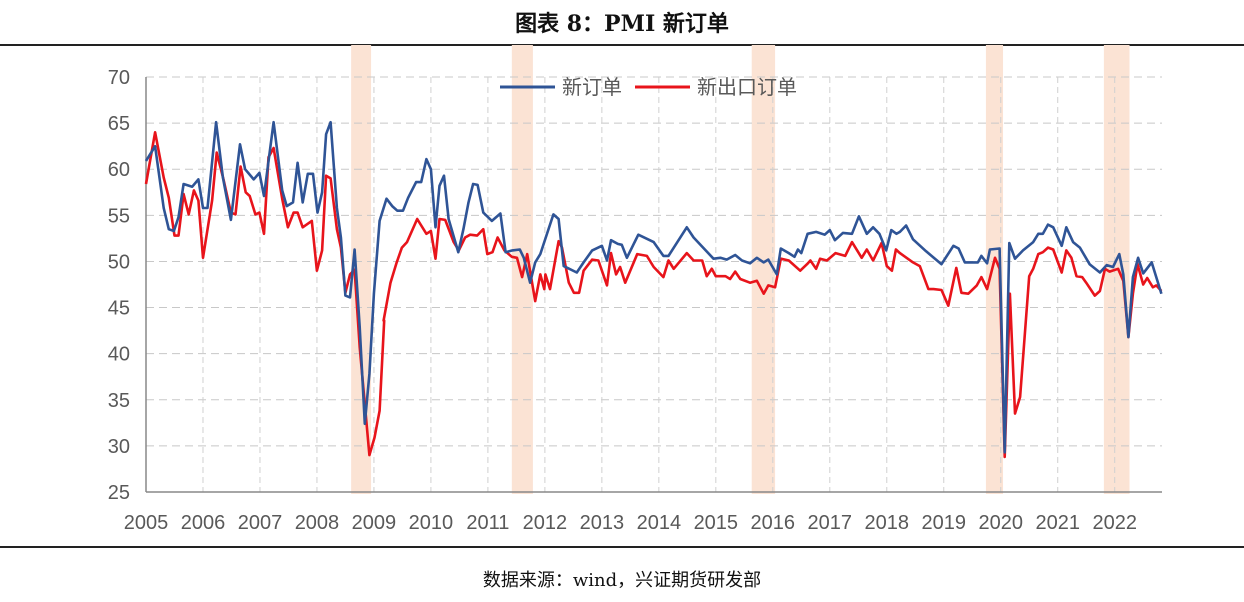  I want to click on x-tick-label: 2014, so click(659, 523).